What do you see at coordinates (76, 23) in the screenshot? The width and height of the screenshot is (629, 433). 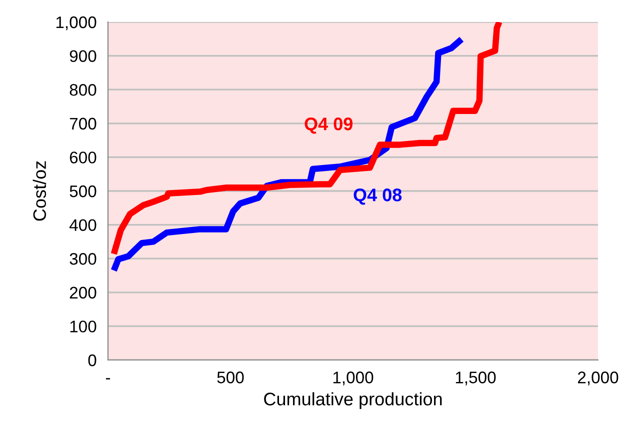 I see `y-tick-label: 1,000` at bounding box center [76, 23].